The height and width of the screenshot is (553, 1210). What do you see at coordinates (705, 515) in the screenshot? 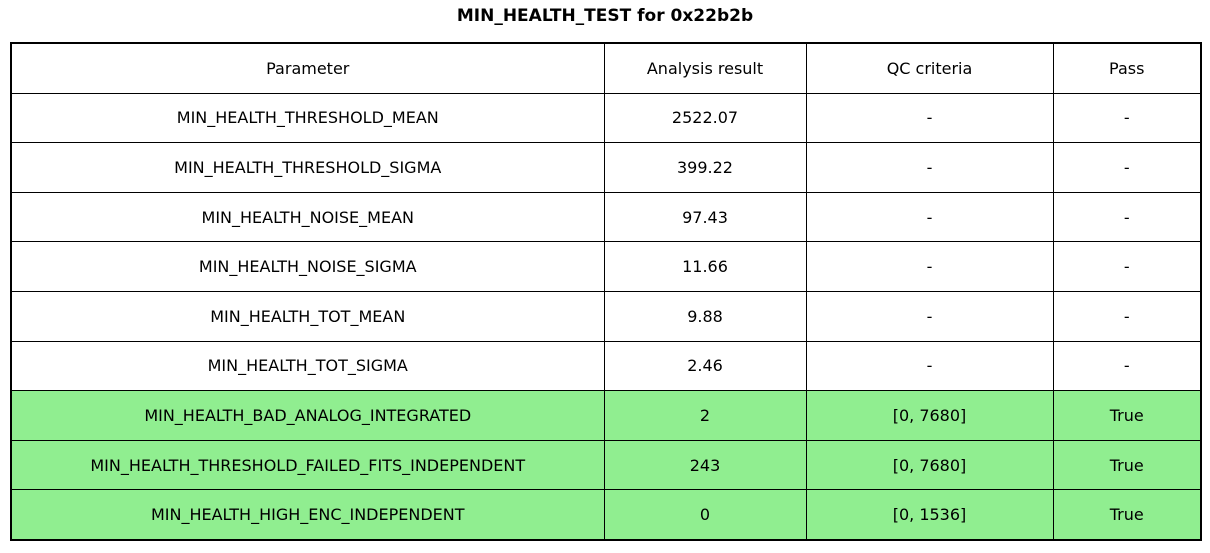
I see `cell-analysis-result: 0` at bounding box center [705, 515].